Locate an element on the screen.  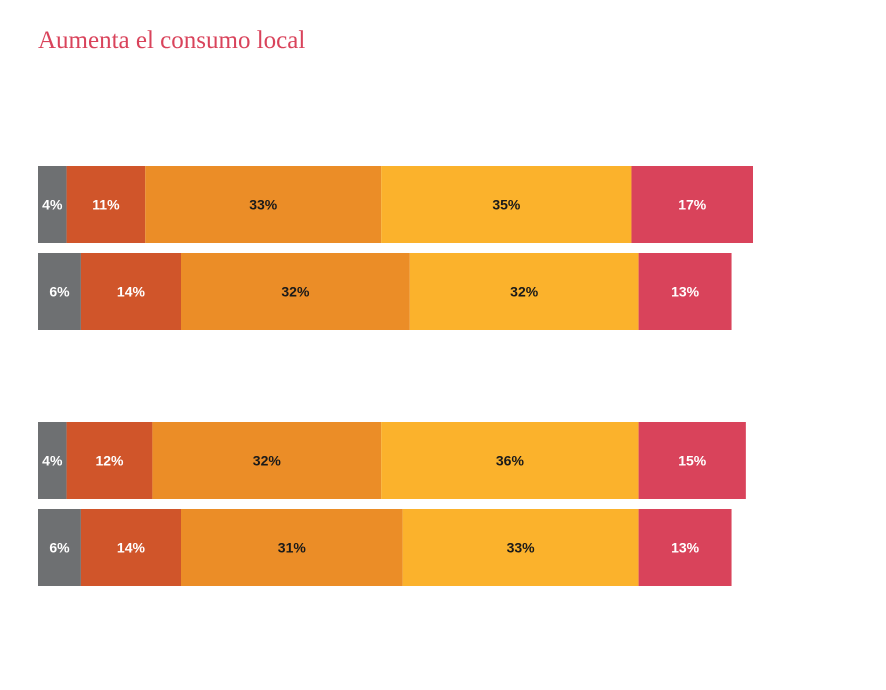
bar-segment-g1-b1-s4 is located at coordinates (506, 204).